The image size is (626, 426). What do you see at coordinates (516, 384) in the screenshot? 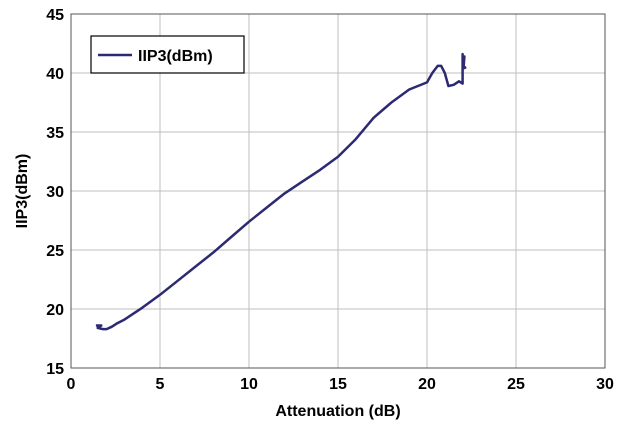
I see `x-tick-label: 25` at bounding box center [516, 384].